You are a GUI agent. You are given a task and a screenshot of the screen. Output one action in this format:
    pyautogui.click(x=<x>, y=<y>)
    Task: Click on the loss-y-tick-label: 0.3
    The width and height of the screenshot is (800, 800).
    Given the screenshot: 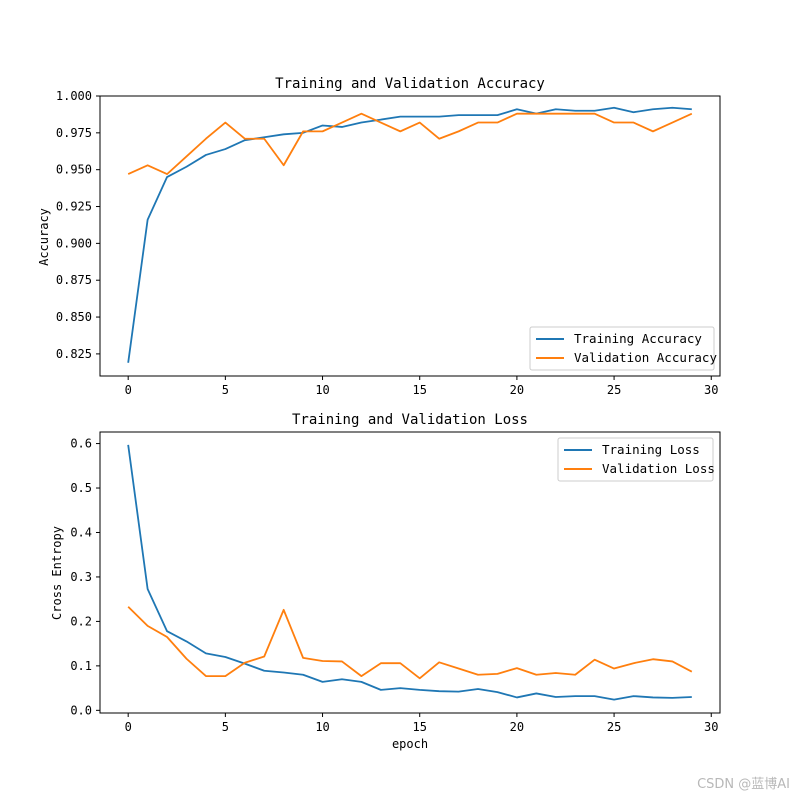 What is the action you would take?
    pyautogui.click(x=81, y=577)
    